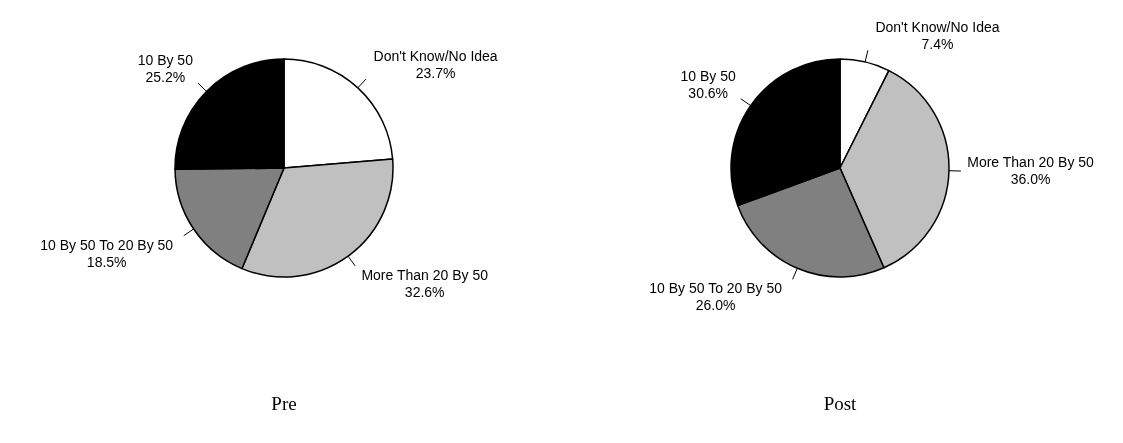 The height and width of the screenshot is (443, 1123). I want to click on data-label: 23.7%, so click(435, 73).